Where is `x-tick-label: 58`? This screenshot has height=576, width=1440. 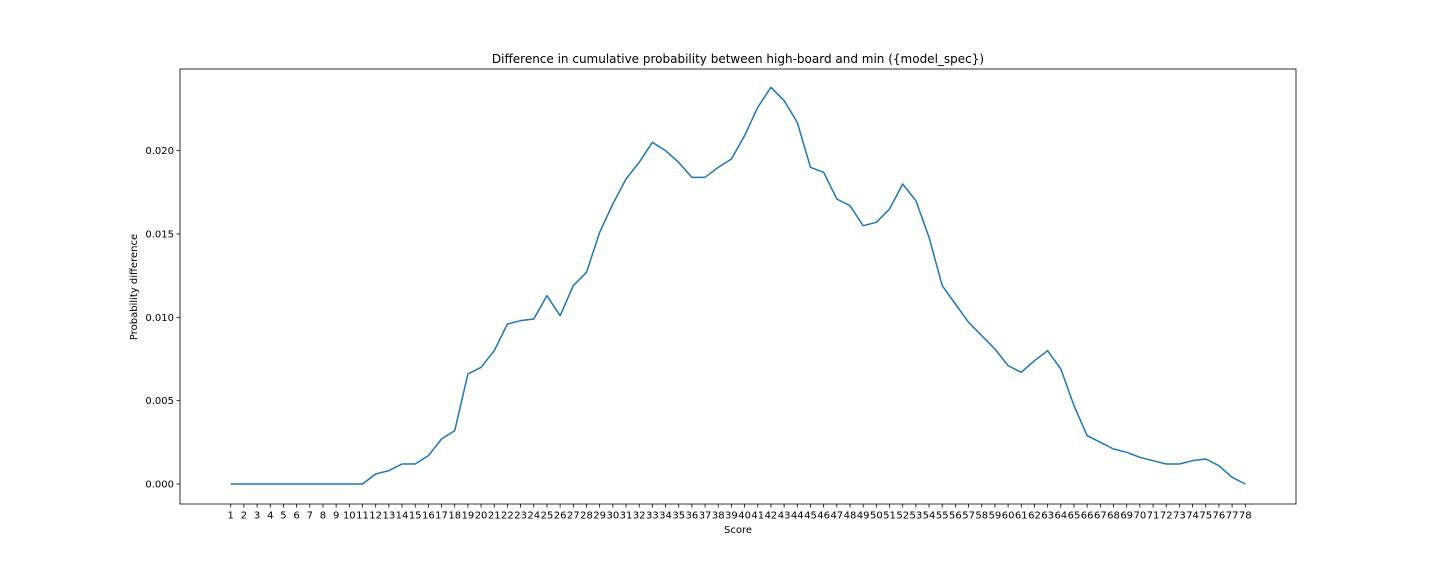
x-tick-label: 58 is located at coordinates (981, 516).